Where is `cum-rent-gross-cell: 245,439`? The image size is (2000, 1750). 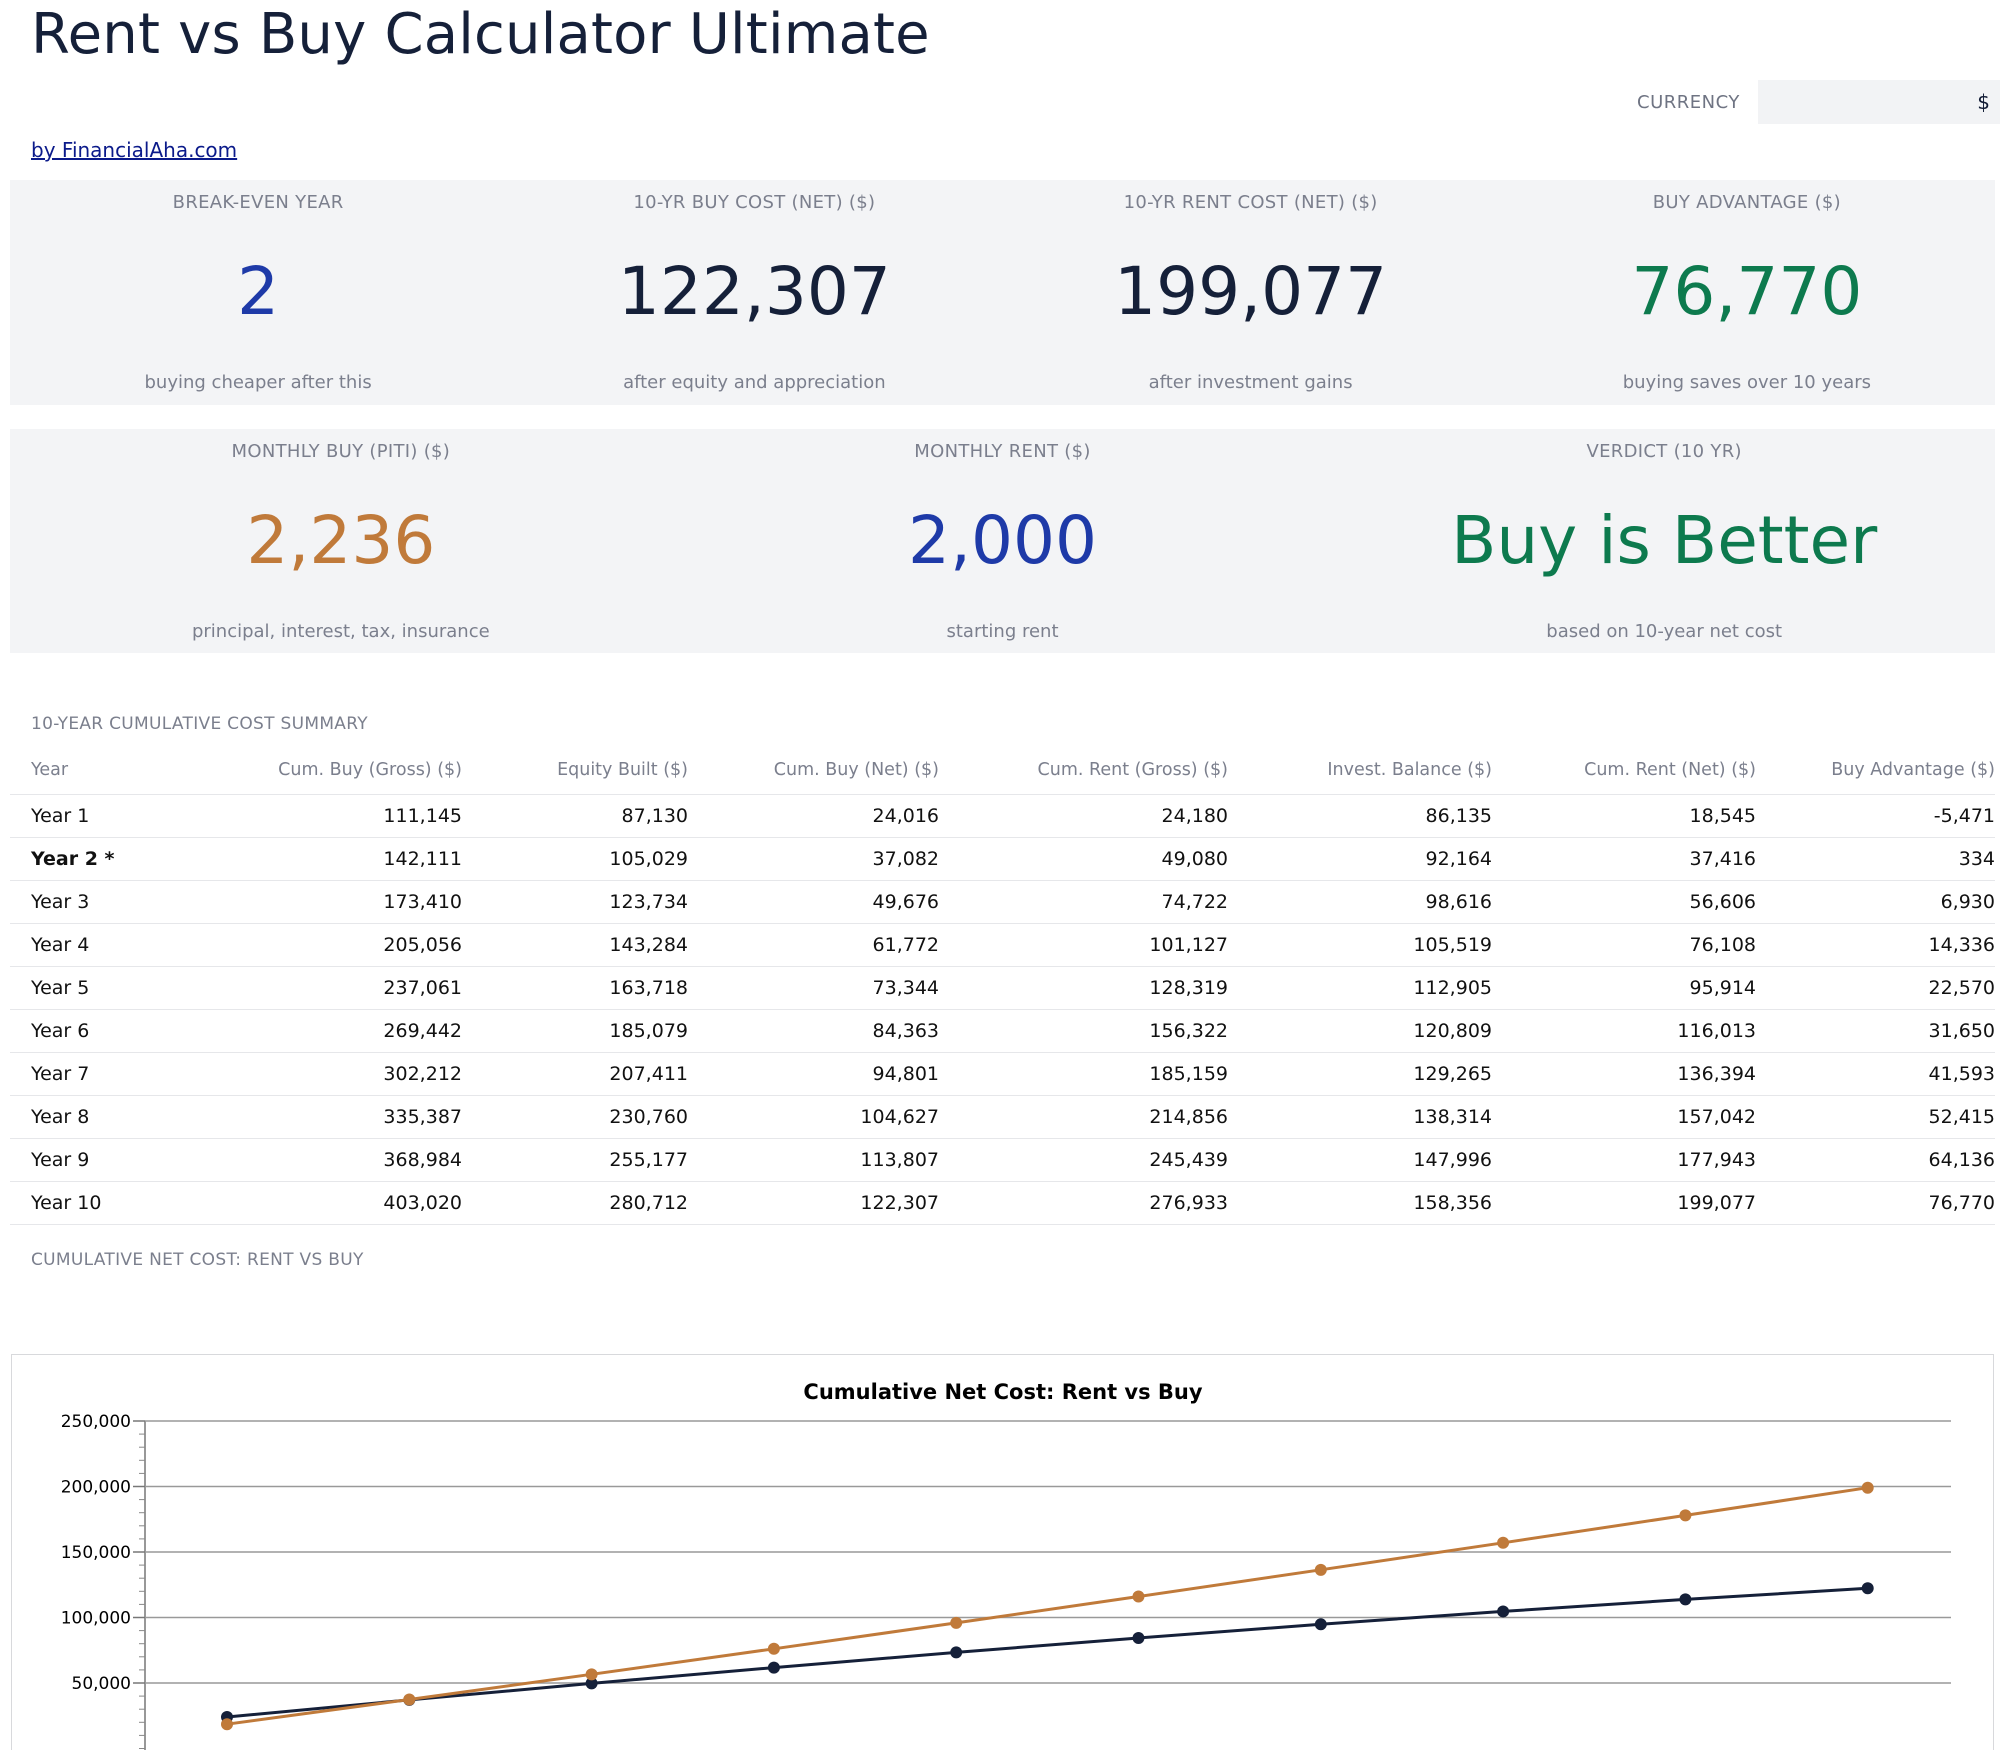
cum-rent-gross-cell: 245,439 is located at coordinates (1083, 1159).